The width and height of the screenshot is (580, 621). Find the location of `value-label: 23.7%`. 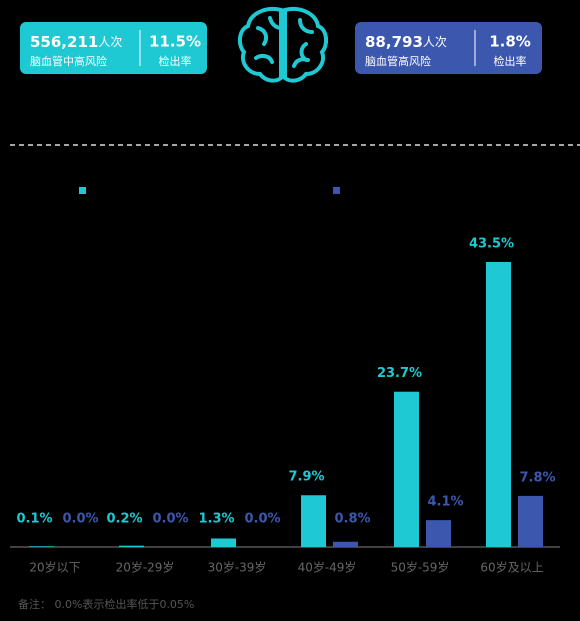

value-label: 23.7% is located at coordinates (399, 373).